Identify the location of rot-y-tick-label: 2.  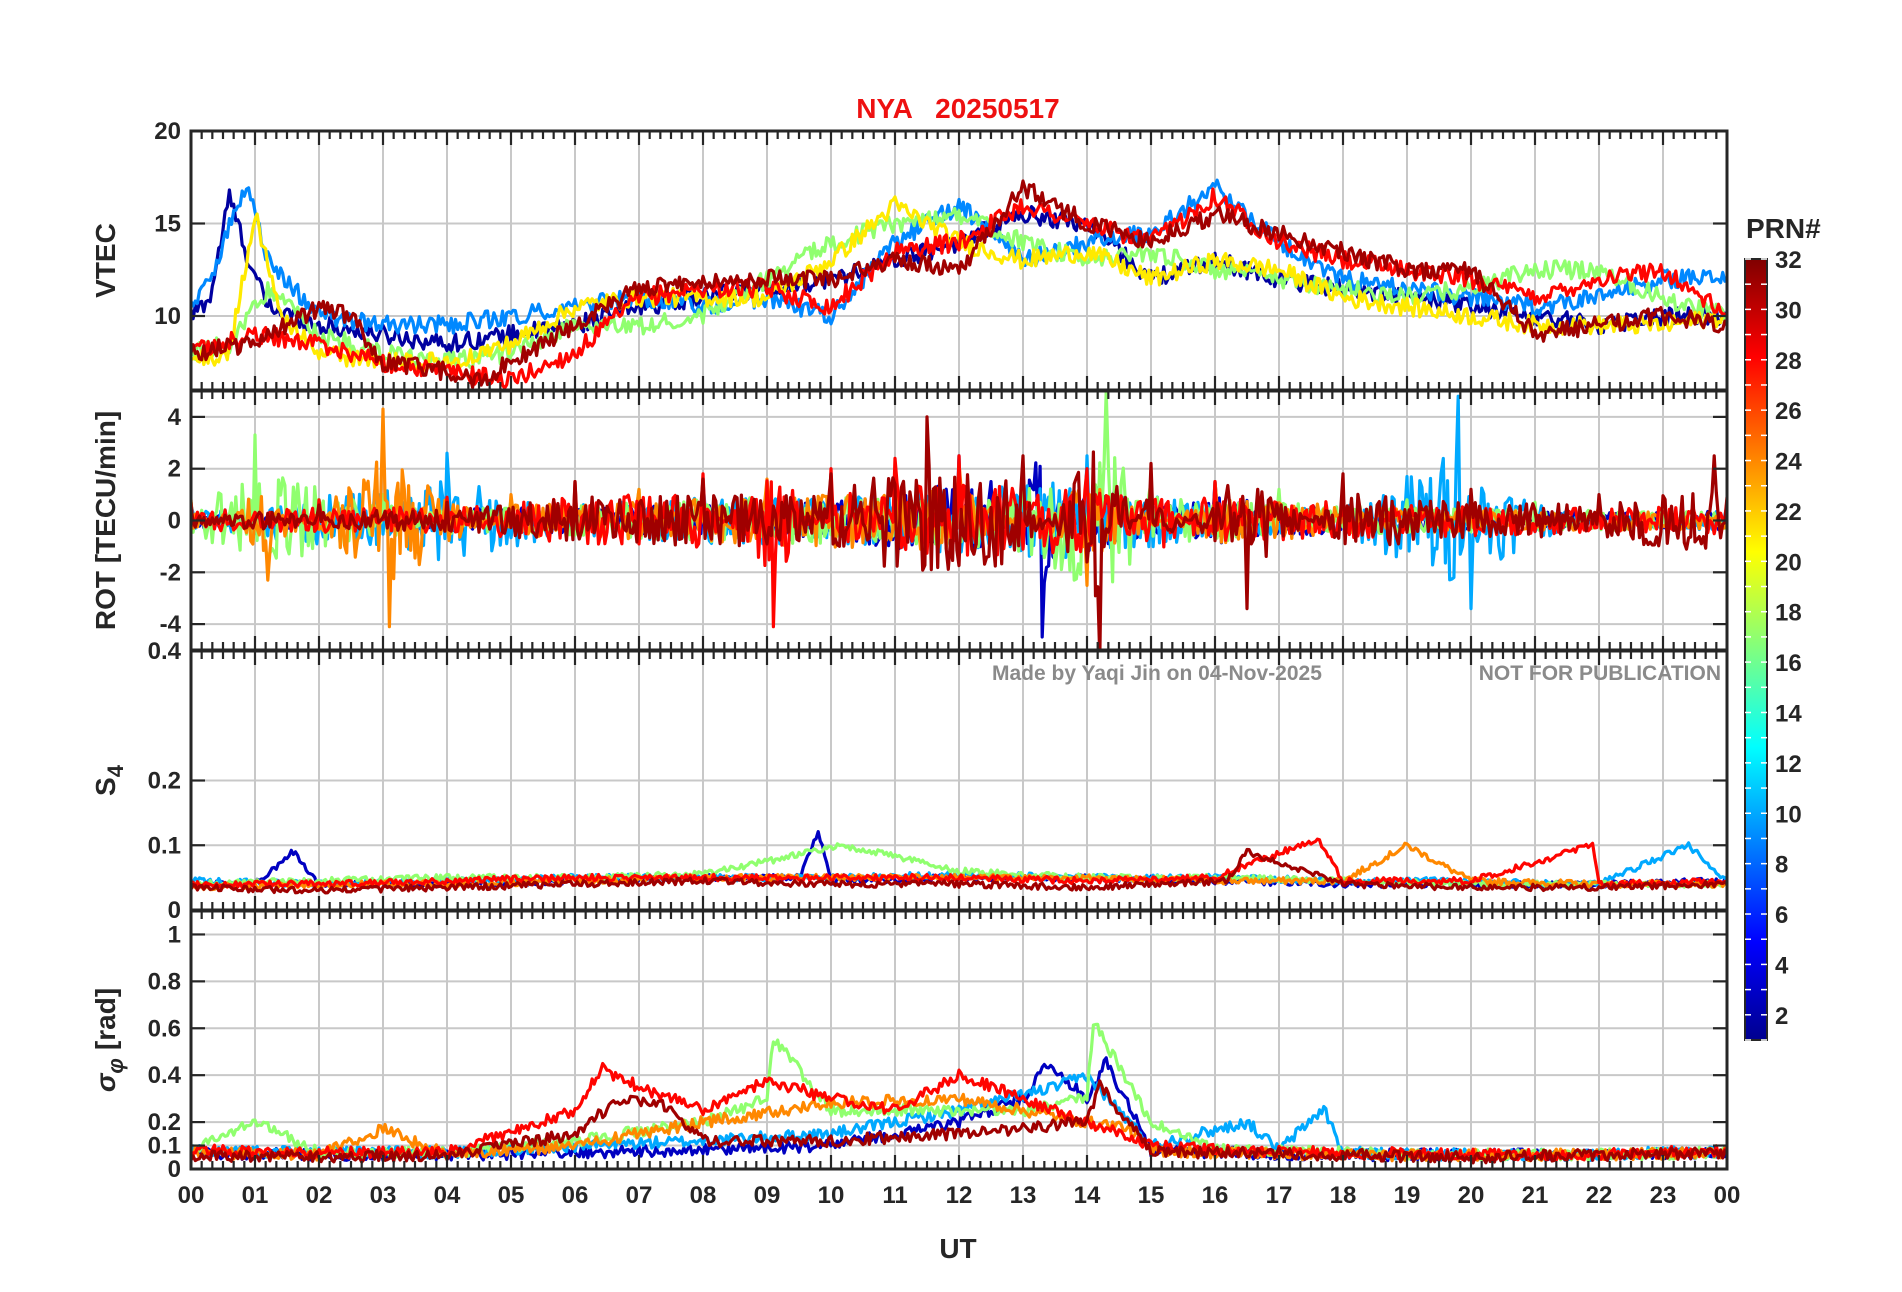
(174, 469).